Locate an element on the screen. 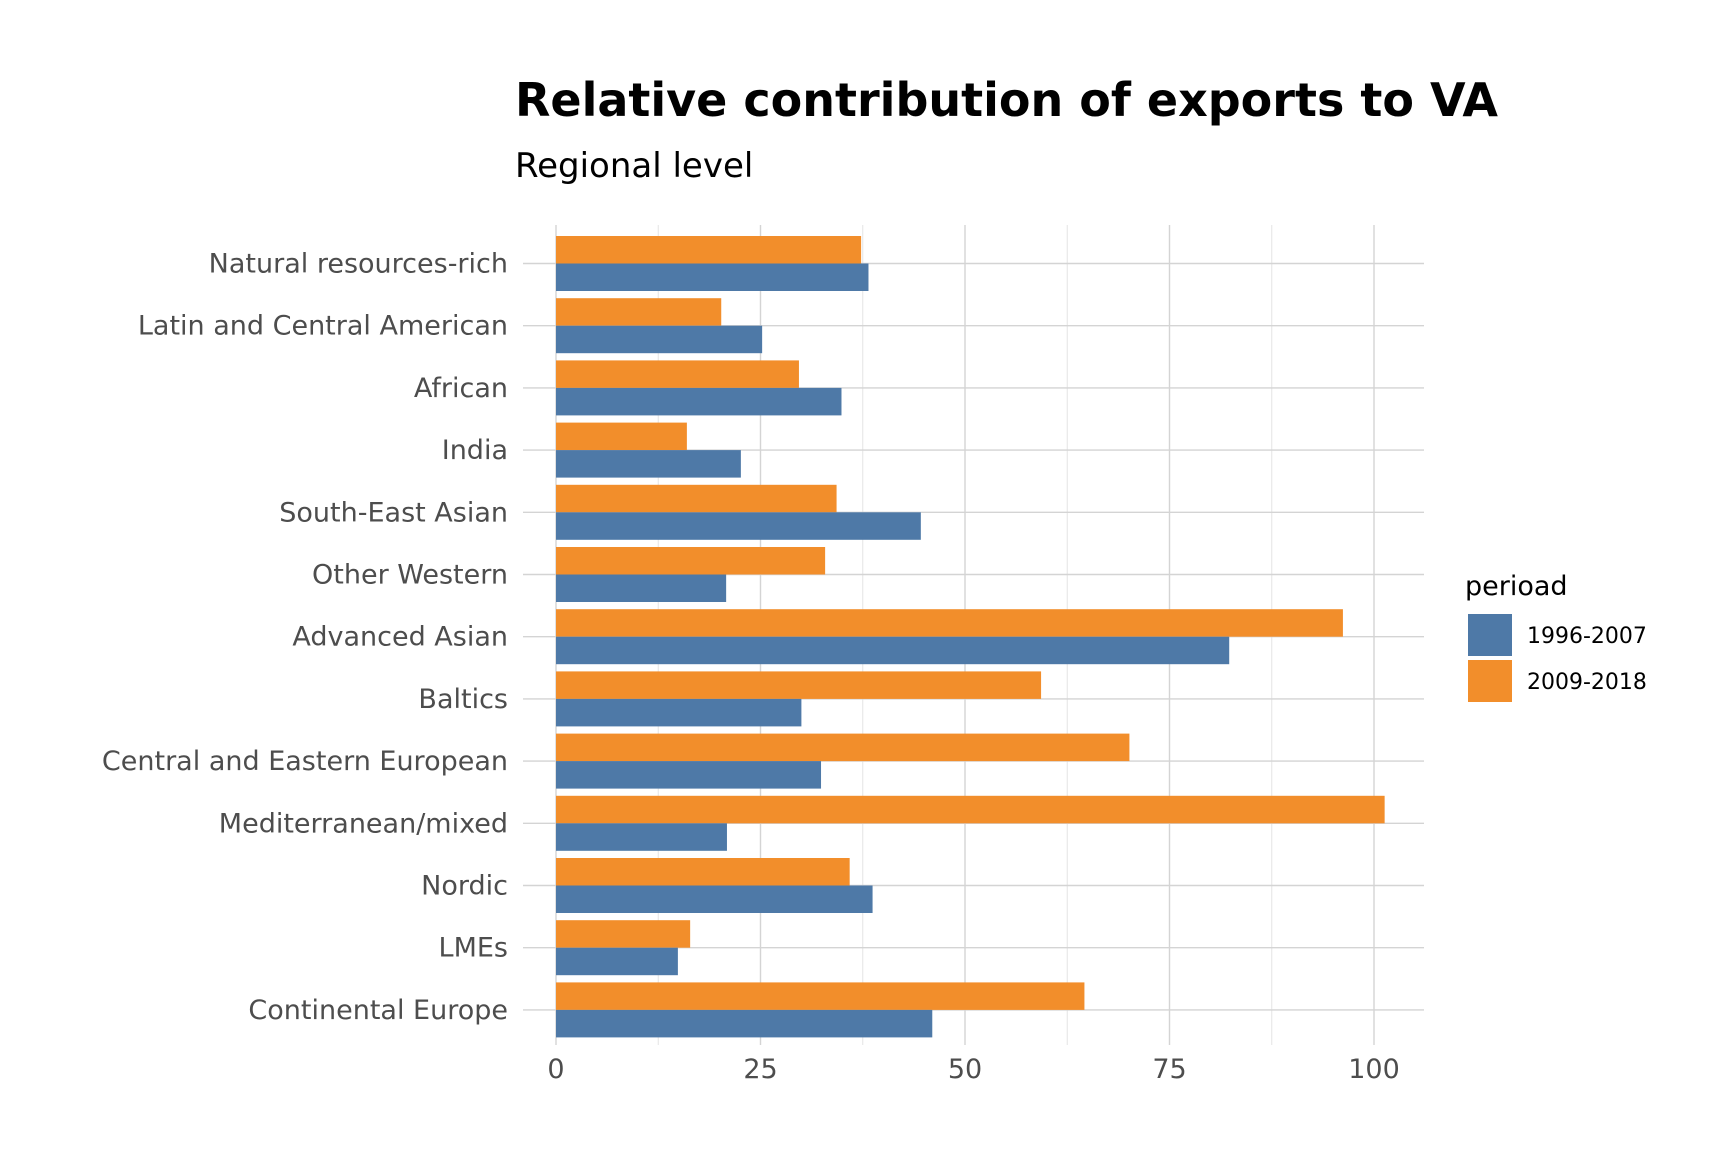  category-label: Other Western is located at coordinates (410, 575).